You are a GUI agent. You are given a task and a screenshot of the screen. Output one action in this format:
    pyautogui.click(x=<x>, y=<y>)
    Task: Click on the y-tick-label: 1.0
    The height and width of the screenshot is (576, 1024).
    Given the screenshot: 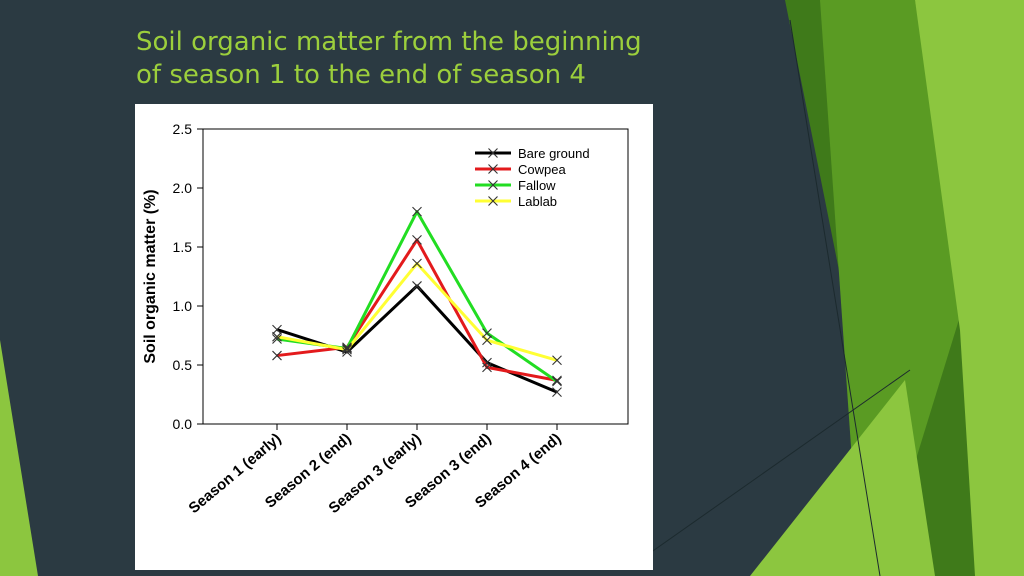 What is the action you would take?
    pyautogui.click(x=183, y=306)
    